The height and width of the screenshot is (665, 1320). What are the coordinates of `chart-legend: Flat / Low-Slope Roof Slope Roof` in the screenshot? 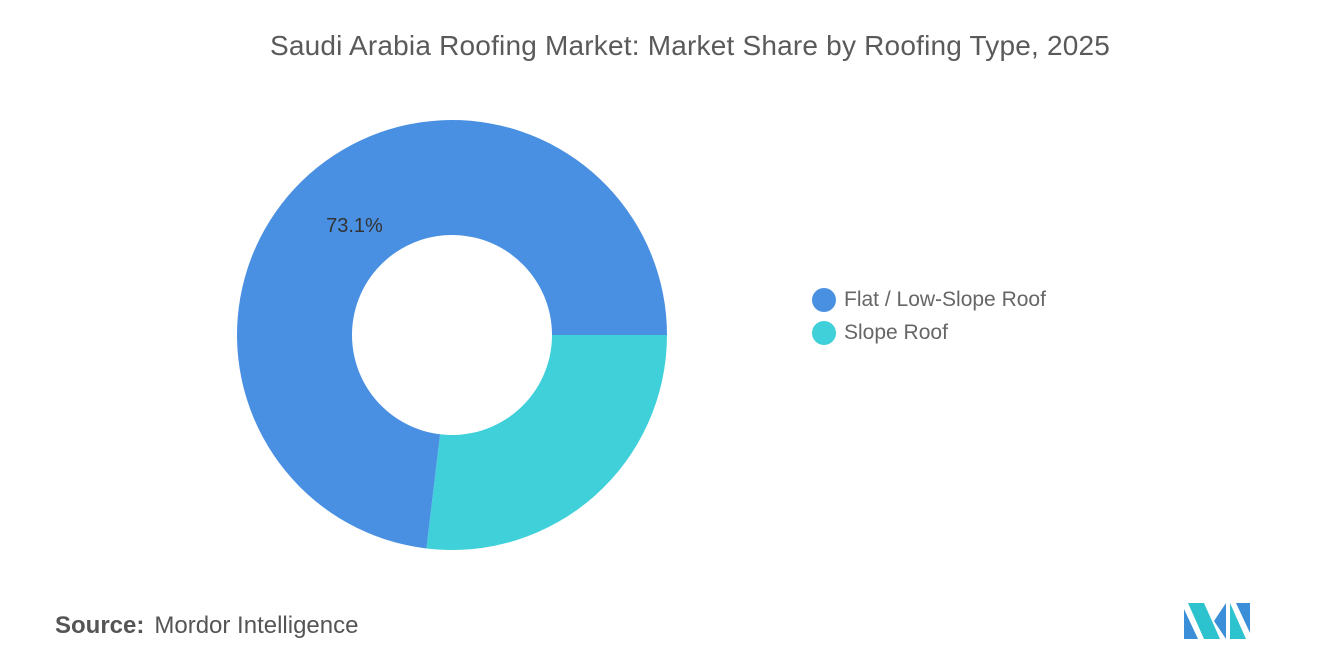 It's located at (929, 316).